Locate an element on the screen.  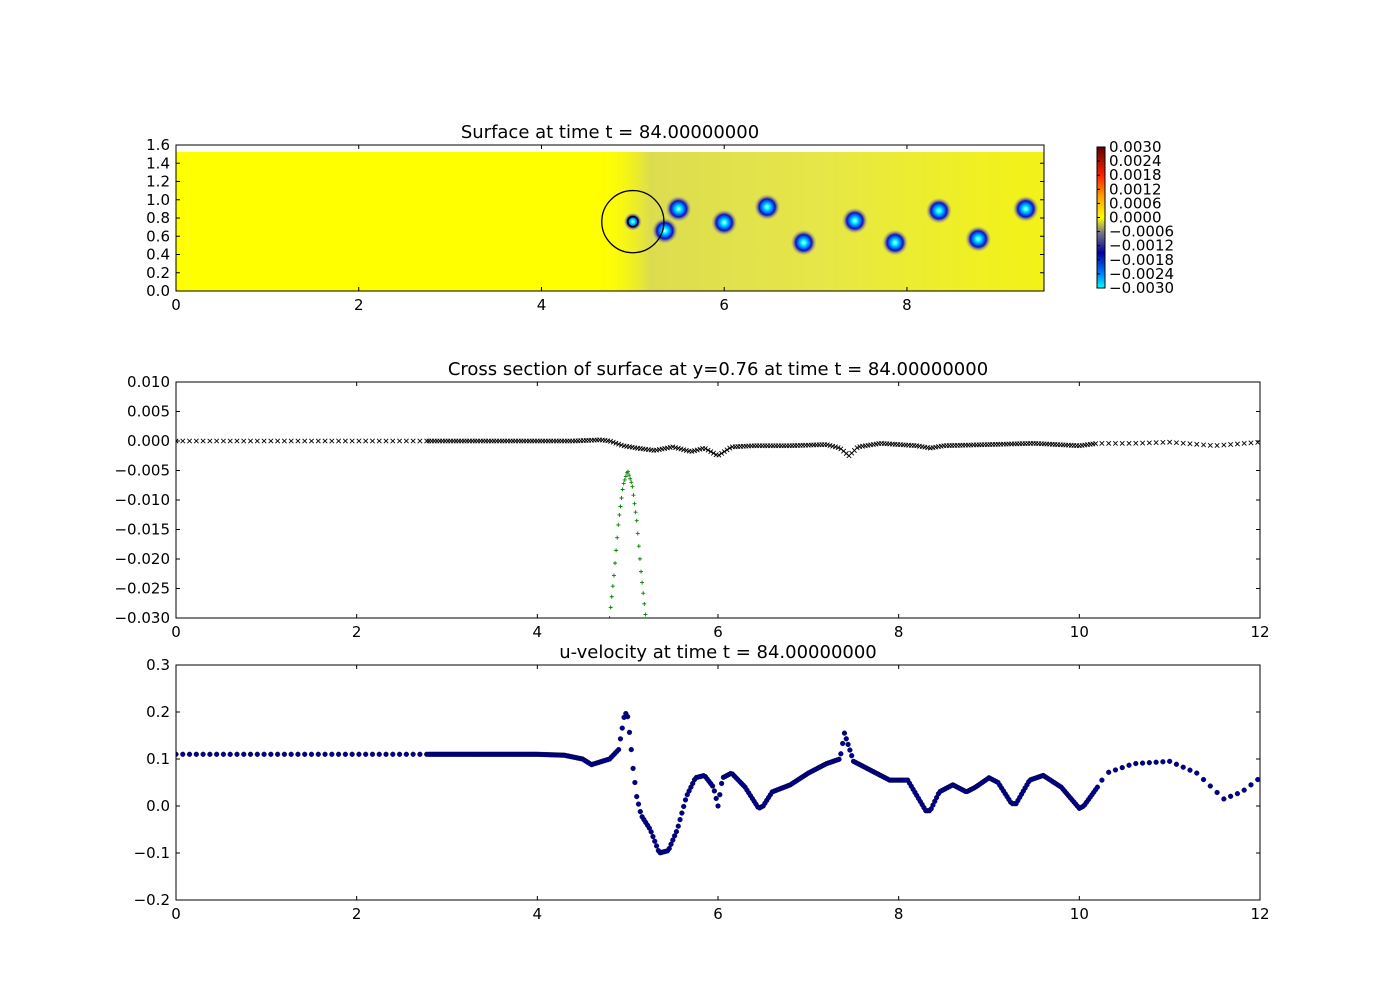
u-velocity-ytick-label: 0.3 is located at coordinates (158, 665).